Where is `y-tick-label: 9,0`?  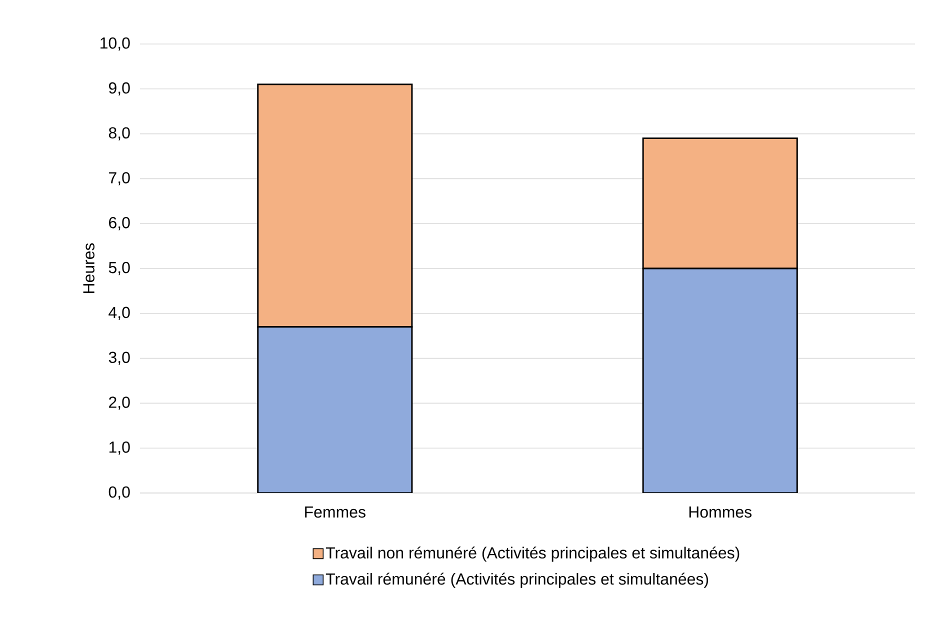 y-tick-label: 9,0 is located at coordinates (119, 89).